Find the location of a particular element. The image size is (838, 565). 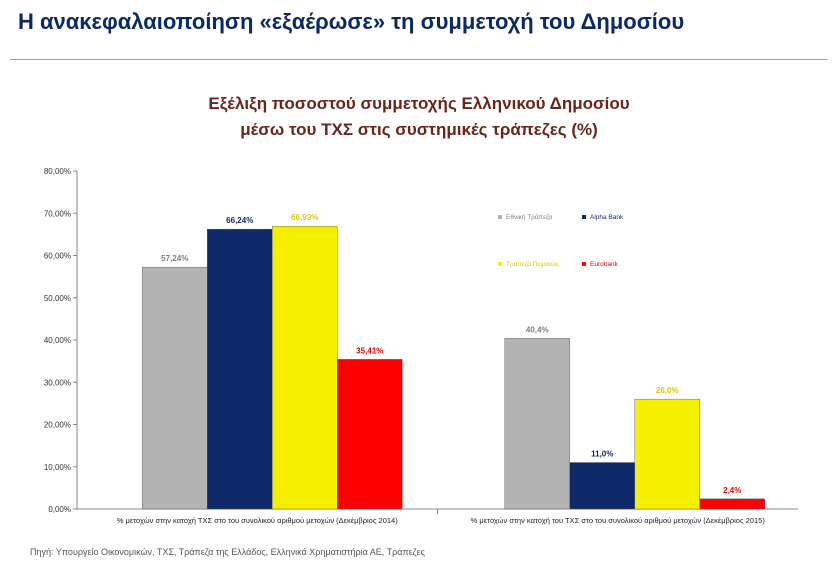

legend-label: Τράπεζα Πειραιώς is located at coordinates (532, 264).